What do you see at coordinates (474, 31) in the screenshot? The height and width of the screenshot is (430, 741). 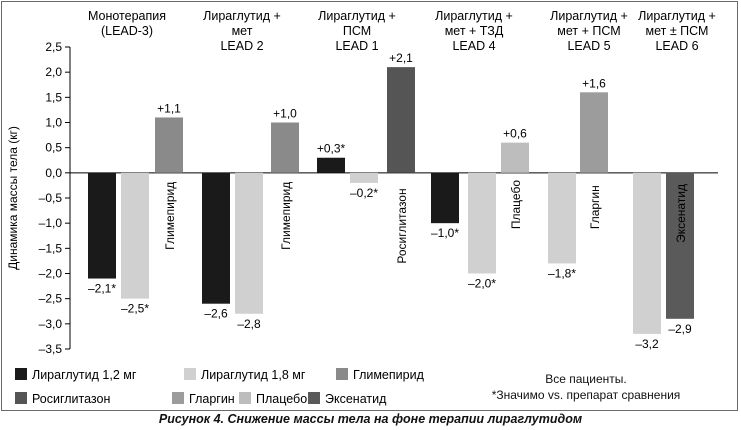 I see `group-title: мет + ТЗД` at bounding box center [474, 31].